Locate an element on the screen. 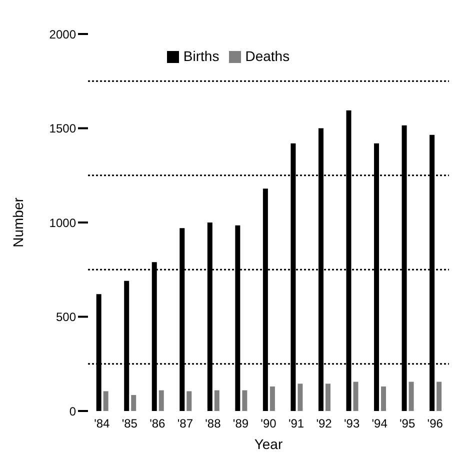 The image size is (467, 475). x-tick-label: '93 is located at coordinates (352, 423).